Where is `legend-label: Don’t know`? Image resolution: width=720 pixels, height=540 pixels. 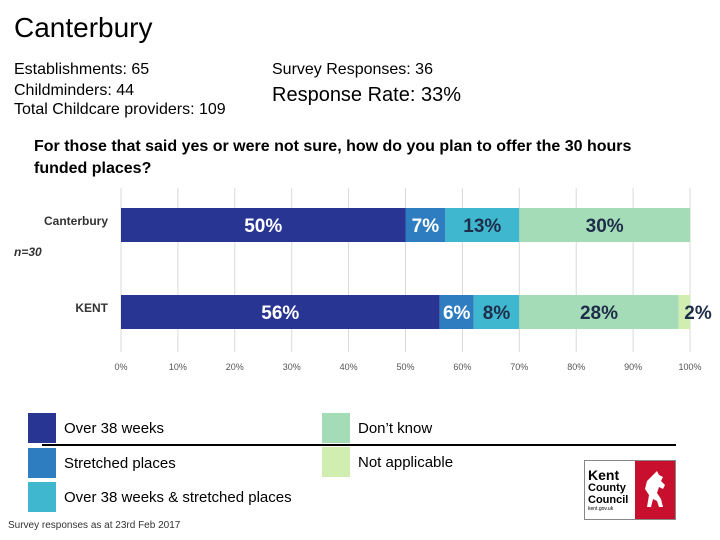 legend-label: Don’t know is located at coordinates (395, 428).